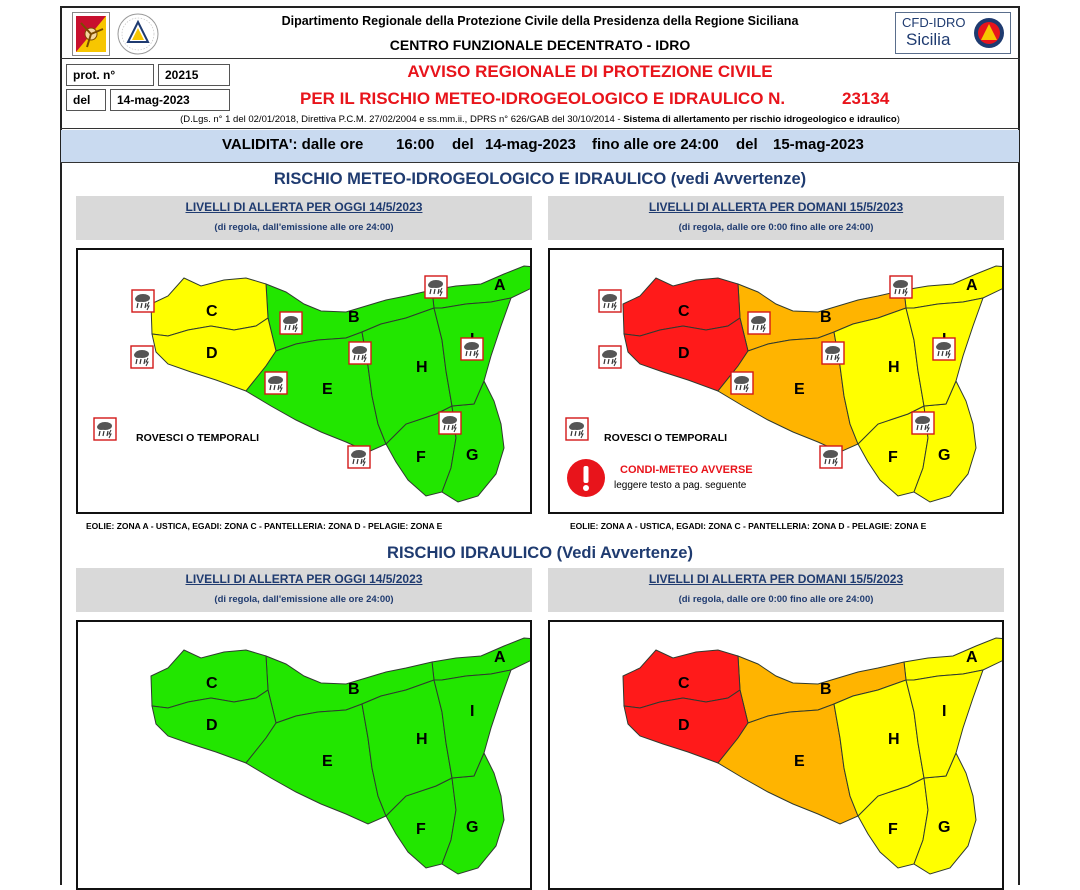 This screenshot has width=1080, height=890. Describe the element at coordinates (540, 58) in the screenshot. I see `divider` at that location.